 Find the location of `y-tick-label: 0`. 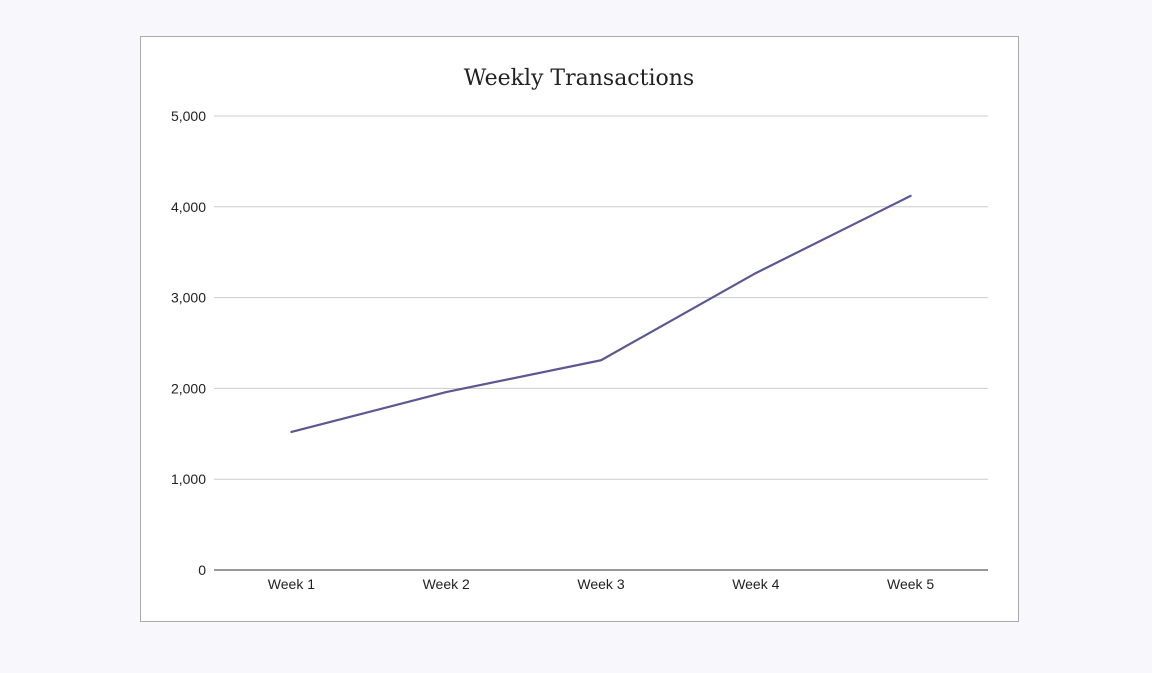

y-tick-label: 0 is located at coordinates (202, 570).